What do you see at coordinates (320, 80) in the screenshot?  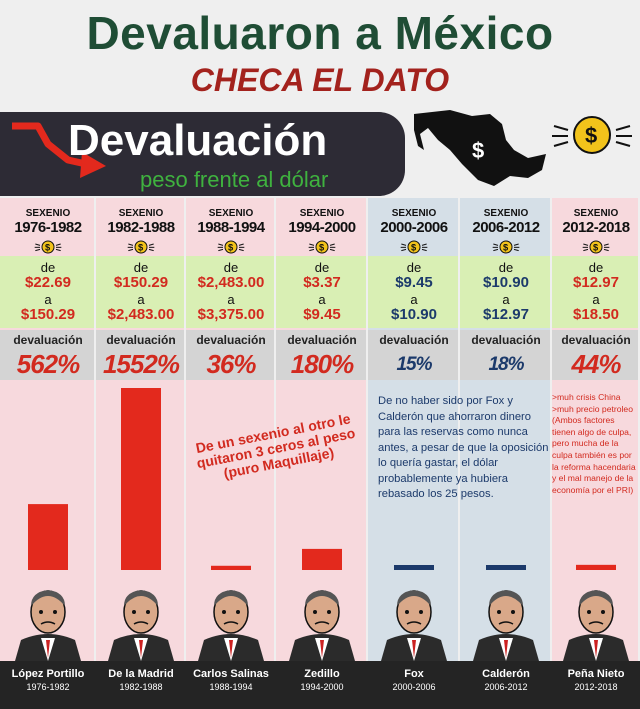 I see `page-subtitle: CHECA EL DATO` at bounding box center [320, 80].